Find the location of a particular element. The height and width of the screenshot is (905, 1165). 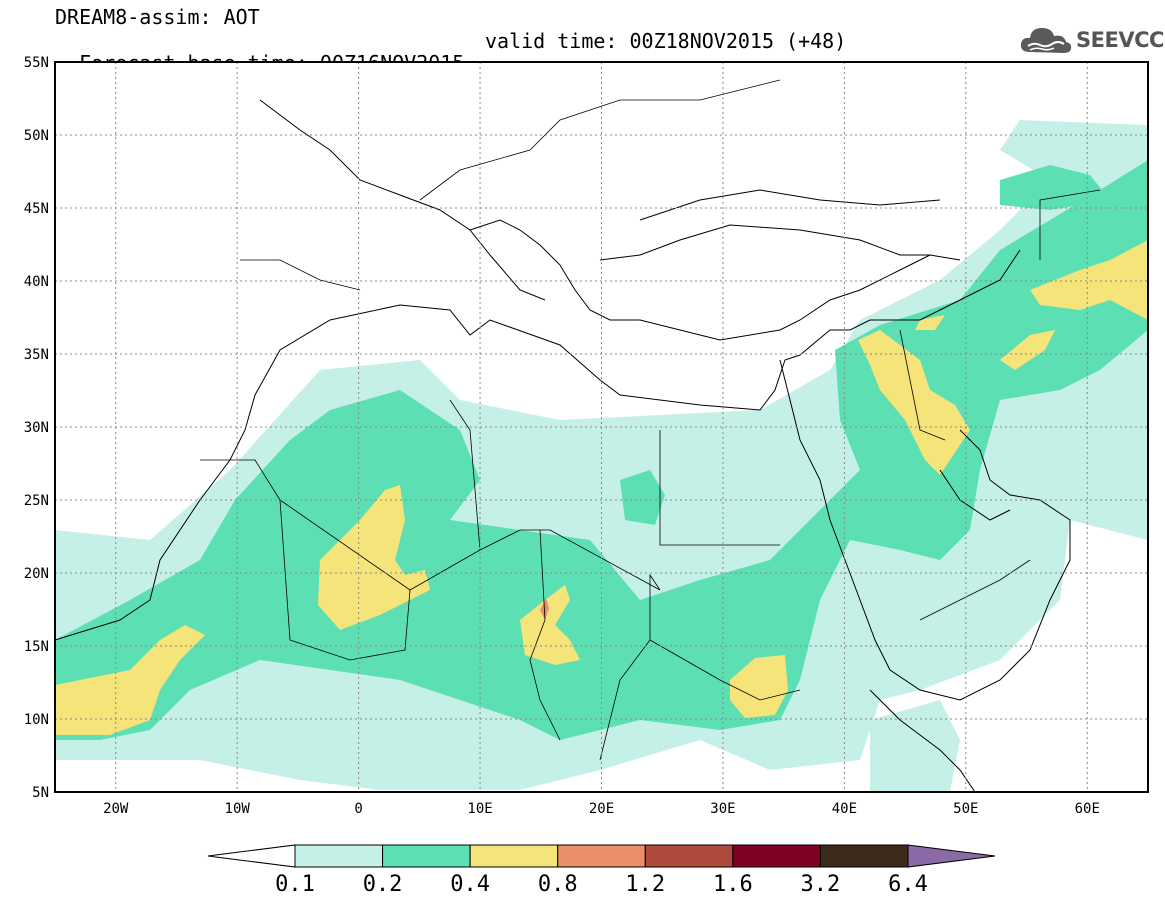

colorbar-threshold-label: 0.1 is located at coordinates (295, 884).